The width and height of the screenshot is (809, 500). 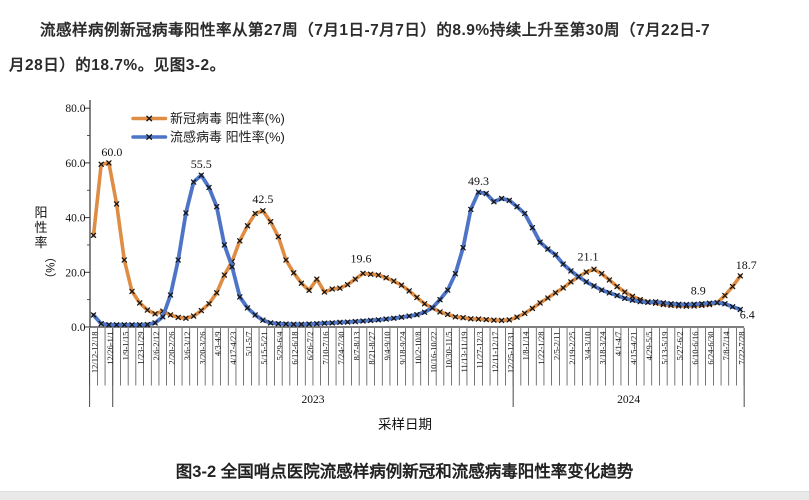 I want to click on x-tick-label: 7/10-7/16, so click(x=326, y=348).